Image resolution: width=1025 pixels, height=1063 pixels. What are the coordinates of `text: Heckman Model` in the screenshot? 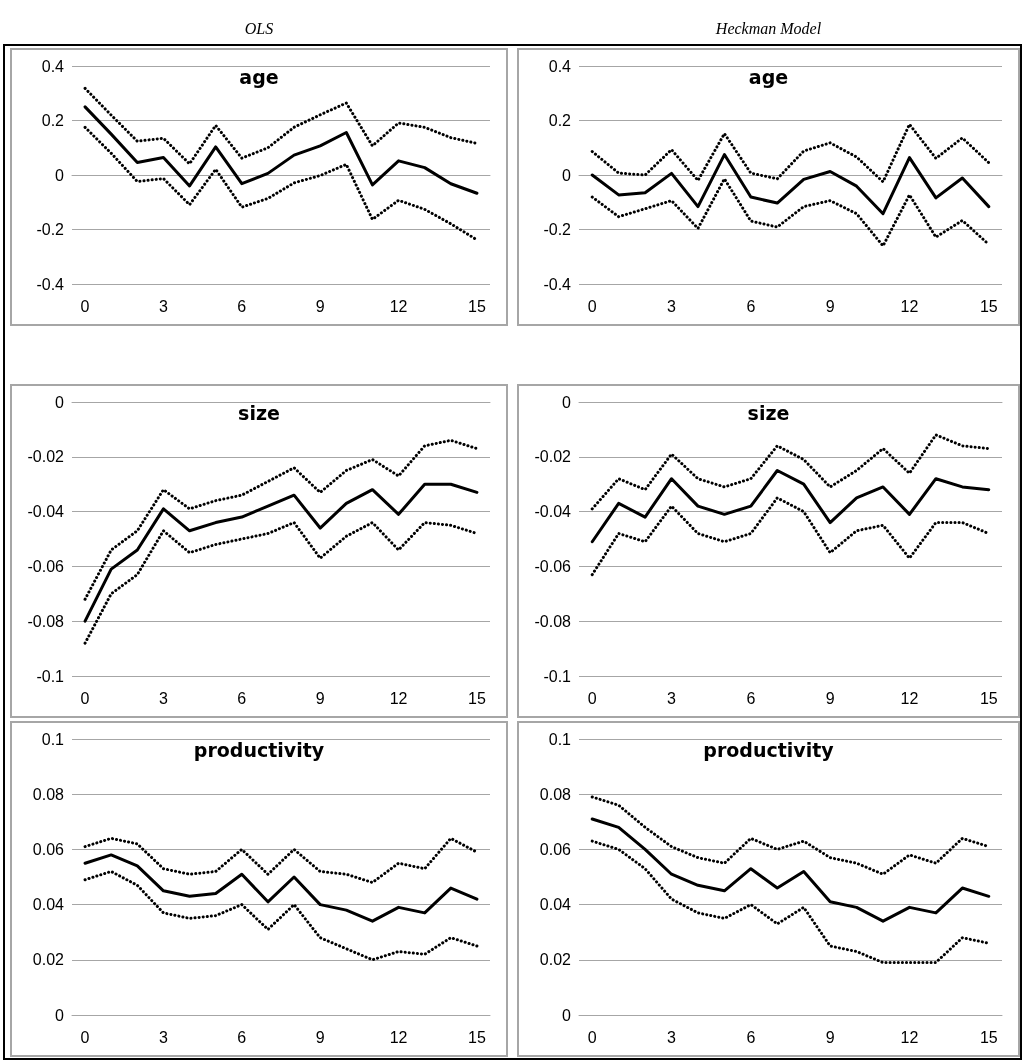 It's located at (768, 29).